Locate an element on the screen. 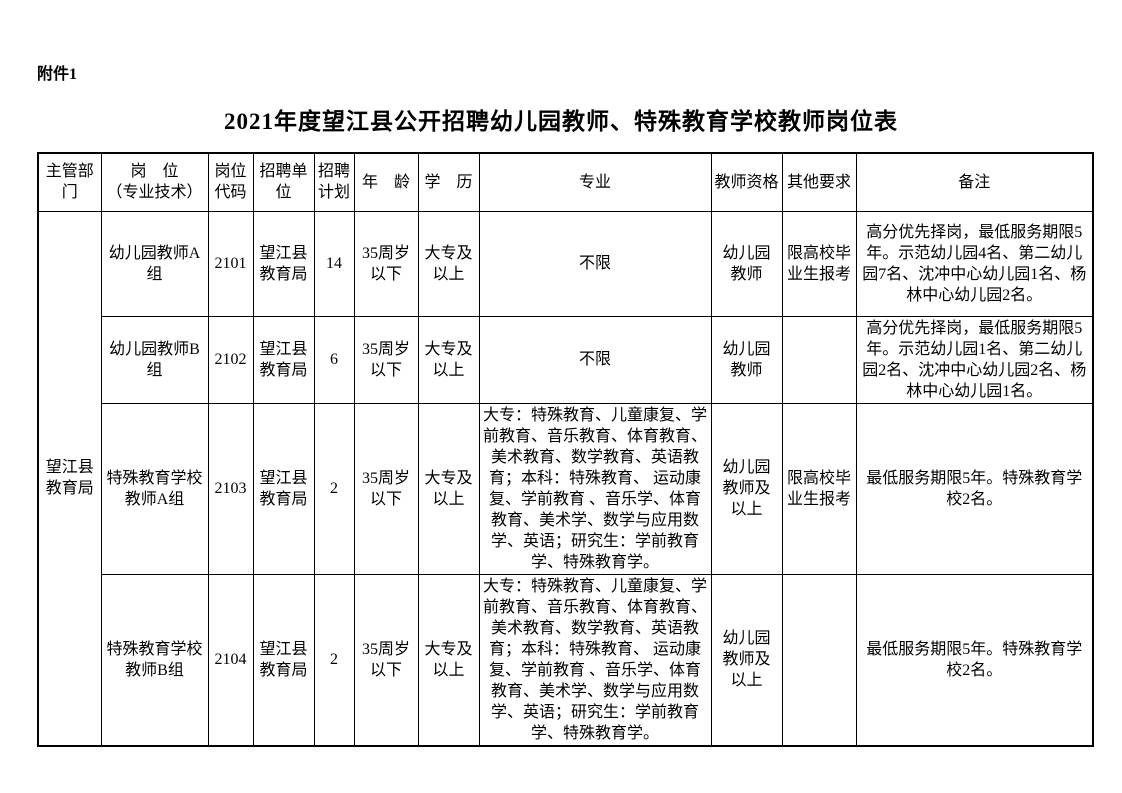 The image size is (1122, 793). header-major: 专业 is located at coordinates (595, 182).